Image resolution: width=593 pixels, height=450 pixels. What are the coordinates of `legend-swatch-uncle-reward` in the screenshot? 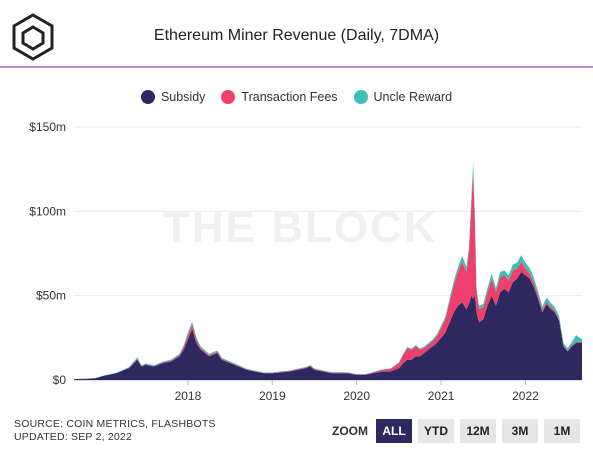 It's located at (360, 97).